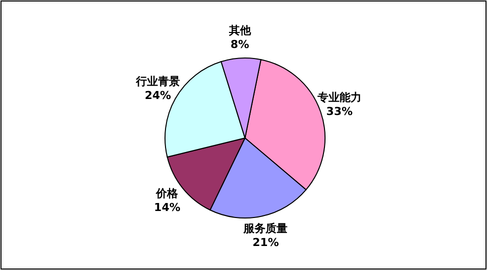  I want to click on data-label: 21%, so click(265, 242).